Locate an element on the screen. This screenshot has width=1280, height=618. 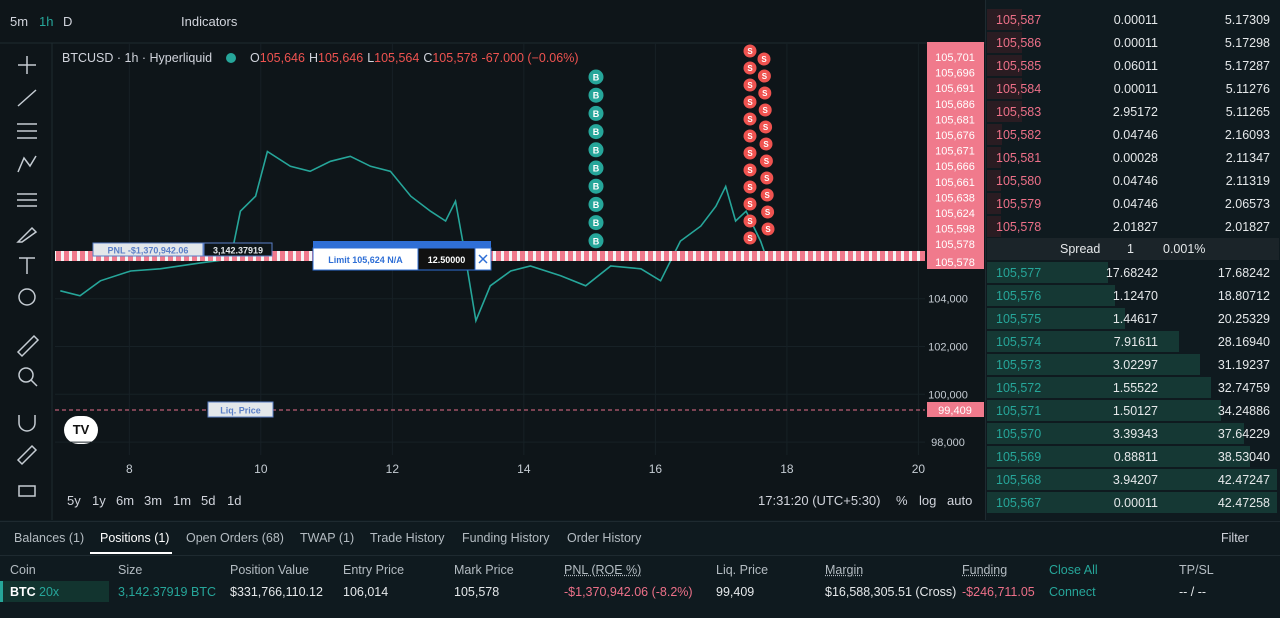
column-header: Position Value is located at coordinates (269, 570).